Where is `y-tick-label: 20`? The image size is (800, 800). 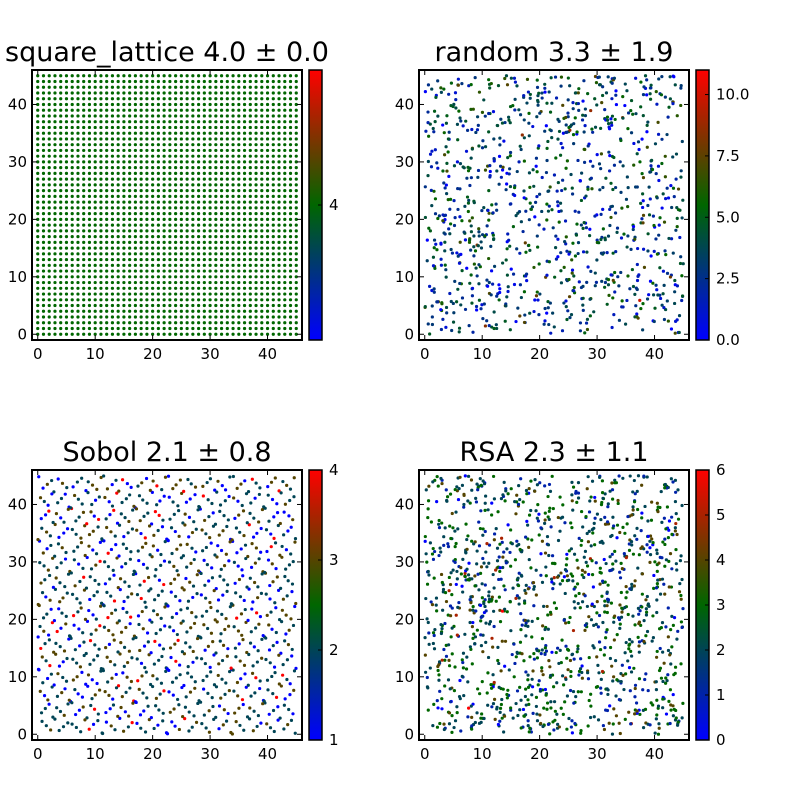 y-tick-label: 20 is located at coordinates (17, 219).